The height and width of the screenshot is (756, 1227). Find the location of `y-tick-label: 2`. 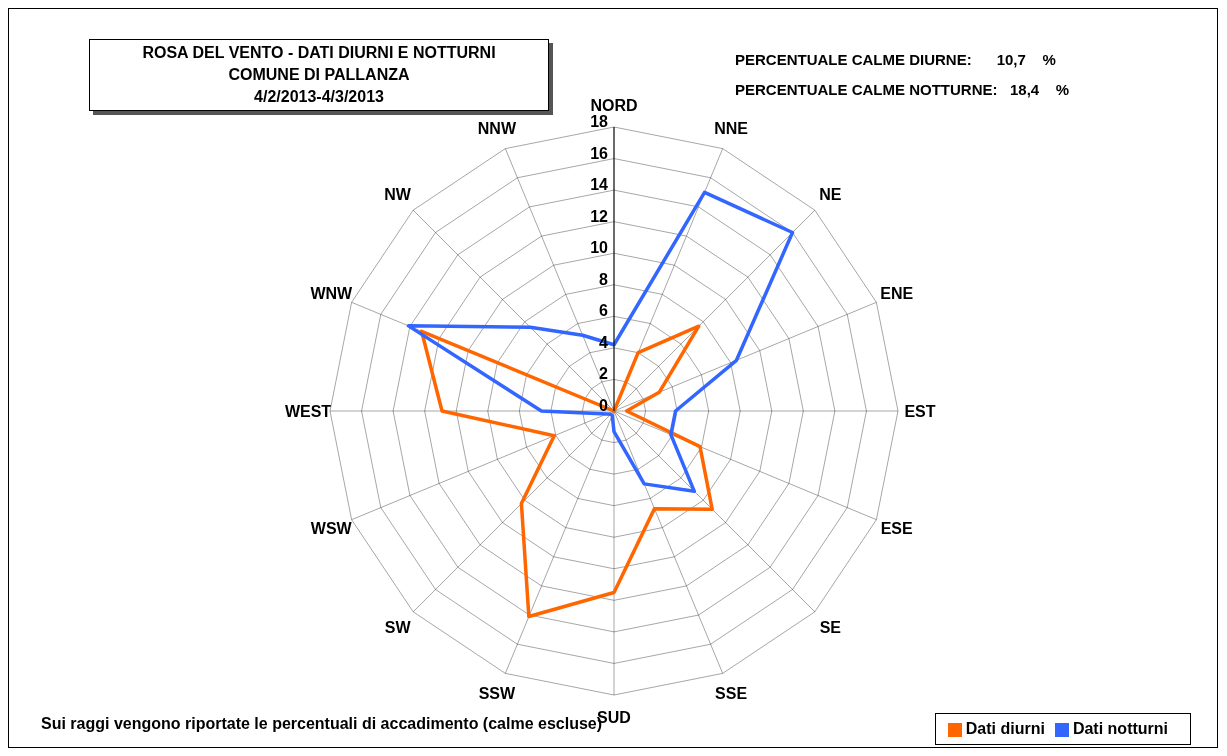

y-tick-label: 2 is located at coordinates (604, 374).